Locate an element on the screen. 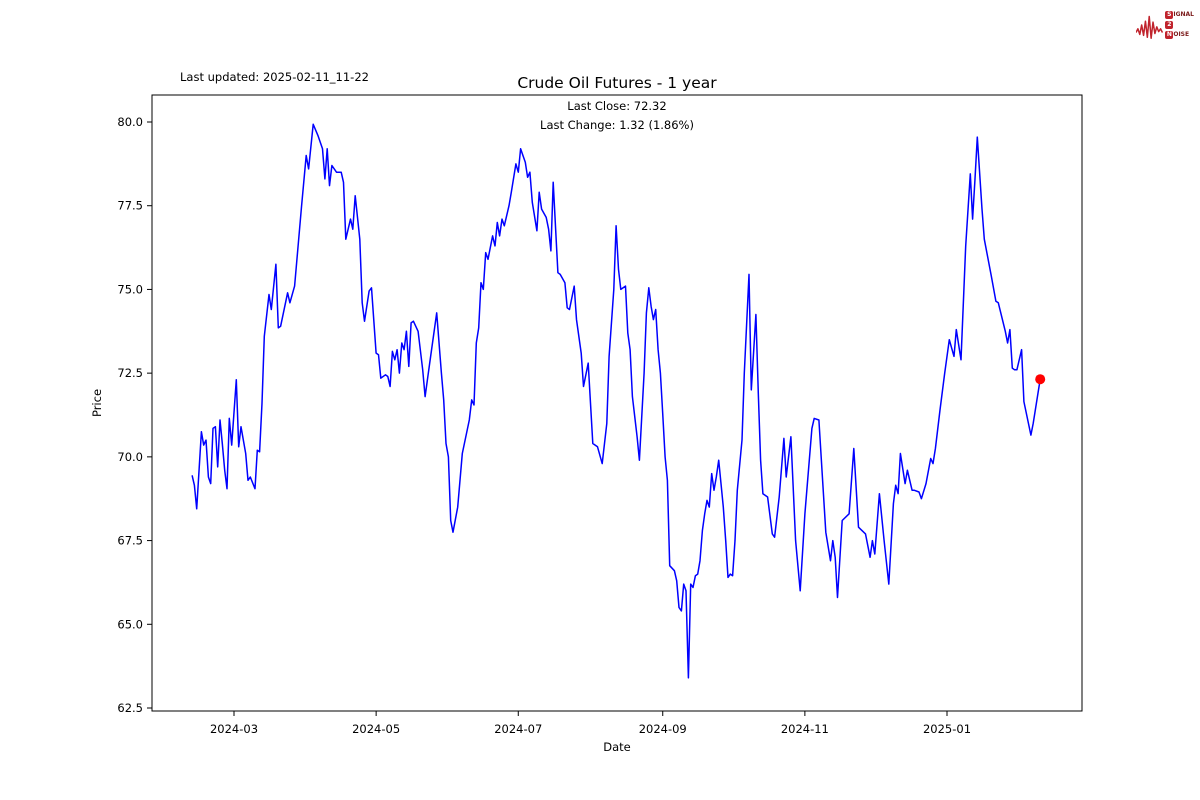 Image resolution: width=1200 pixels, height=800 pixels. chart-title: Crude Oil Futures - 1 year is located at coordinates (617, 83).